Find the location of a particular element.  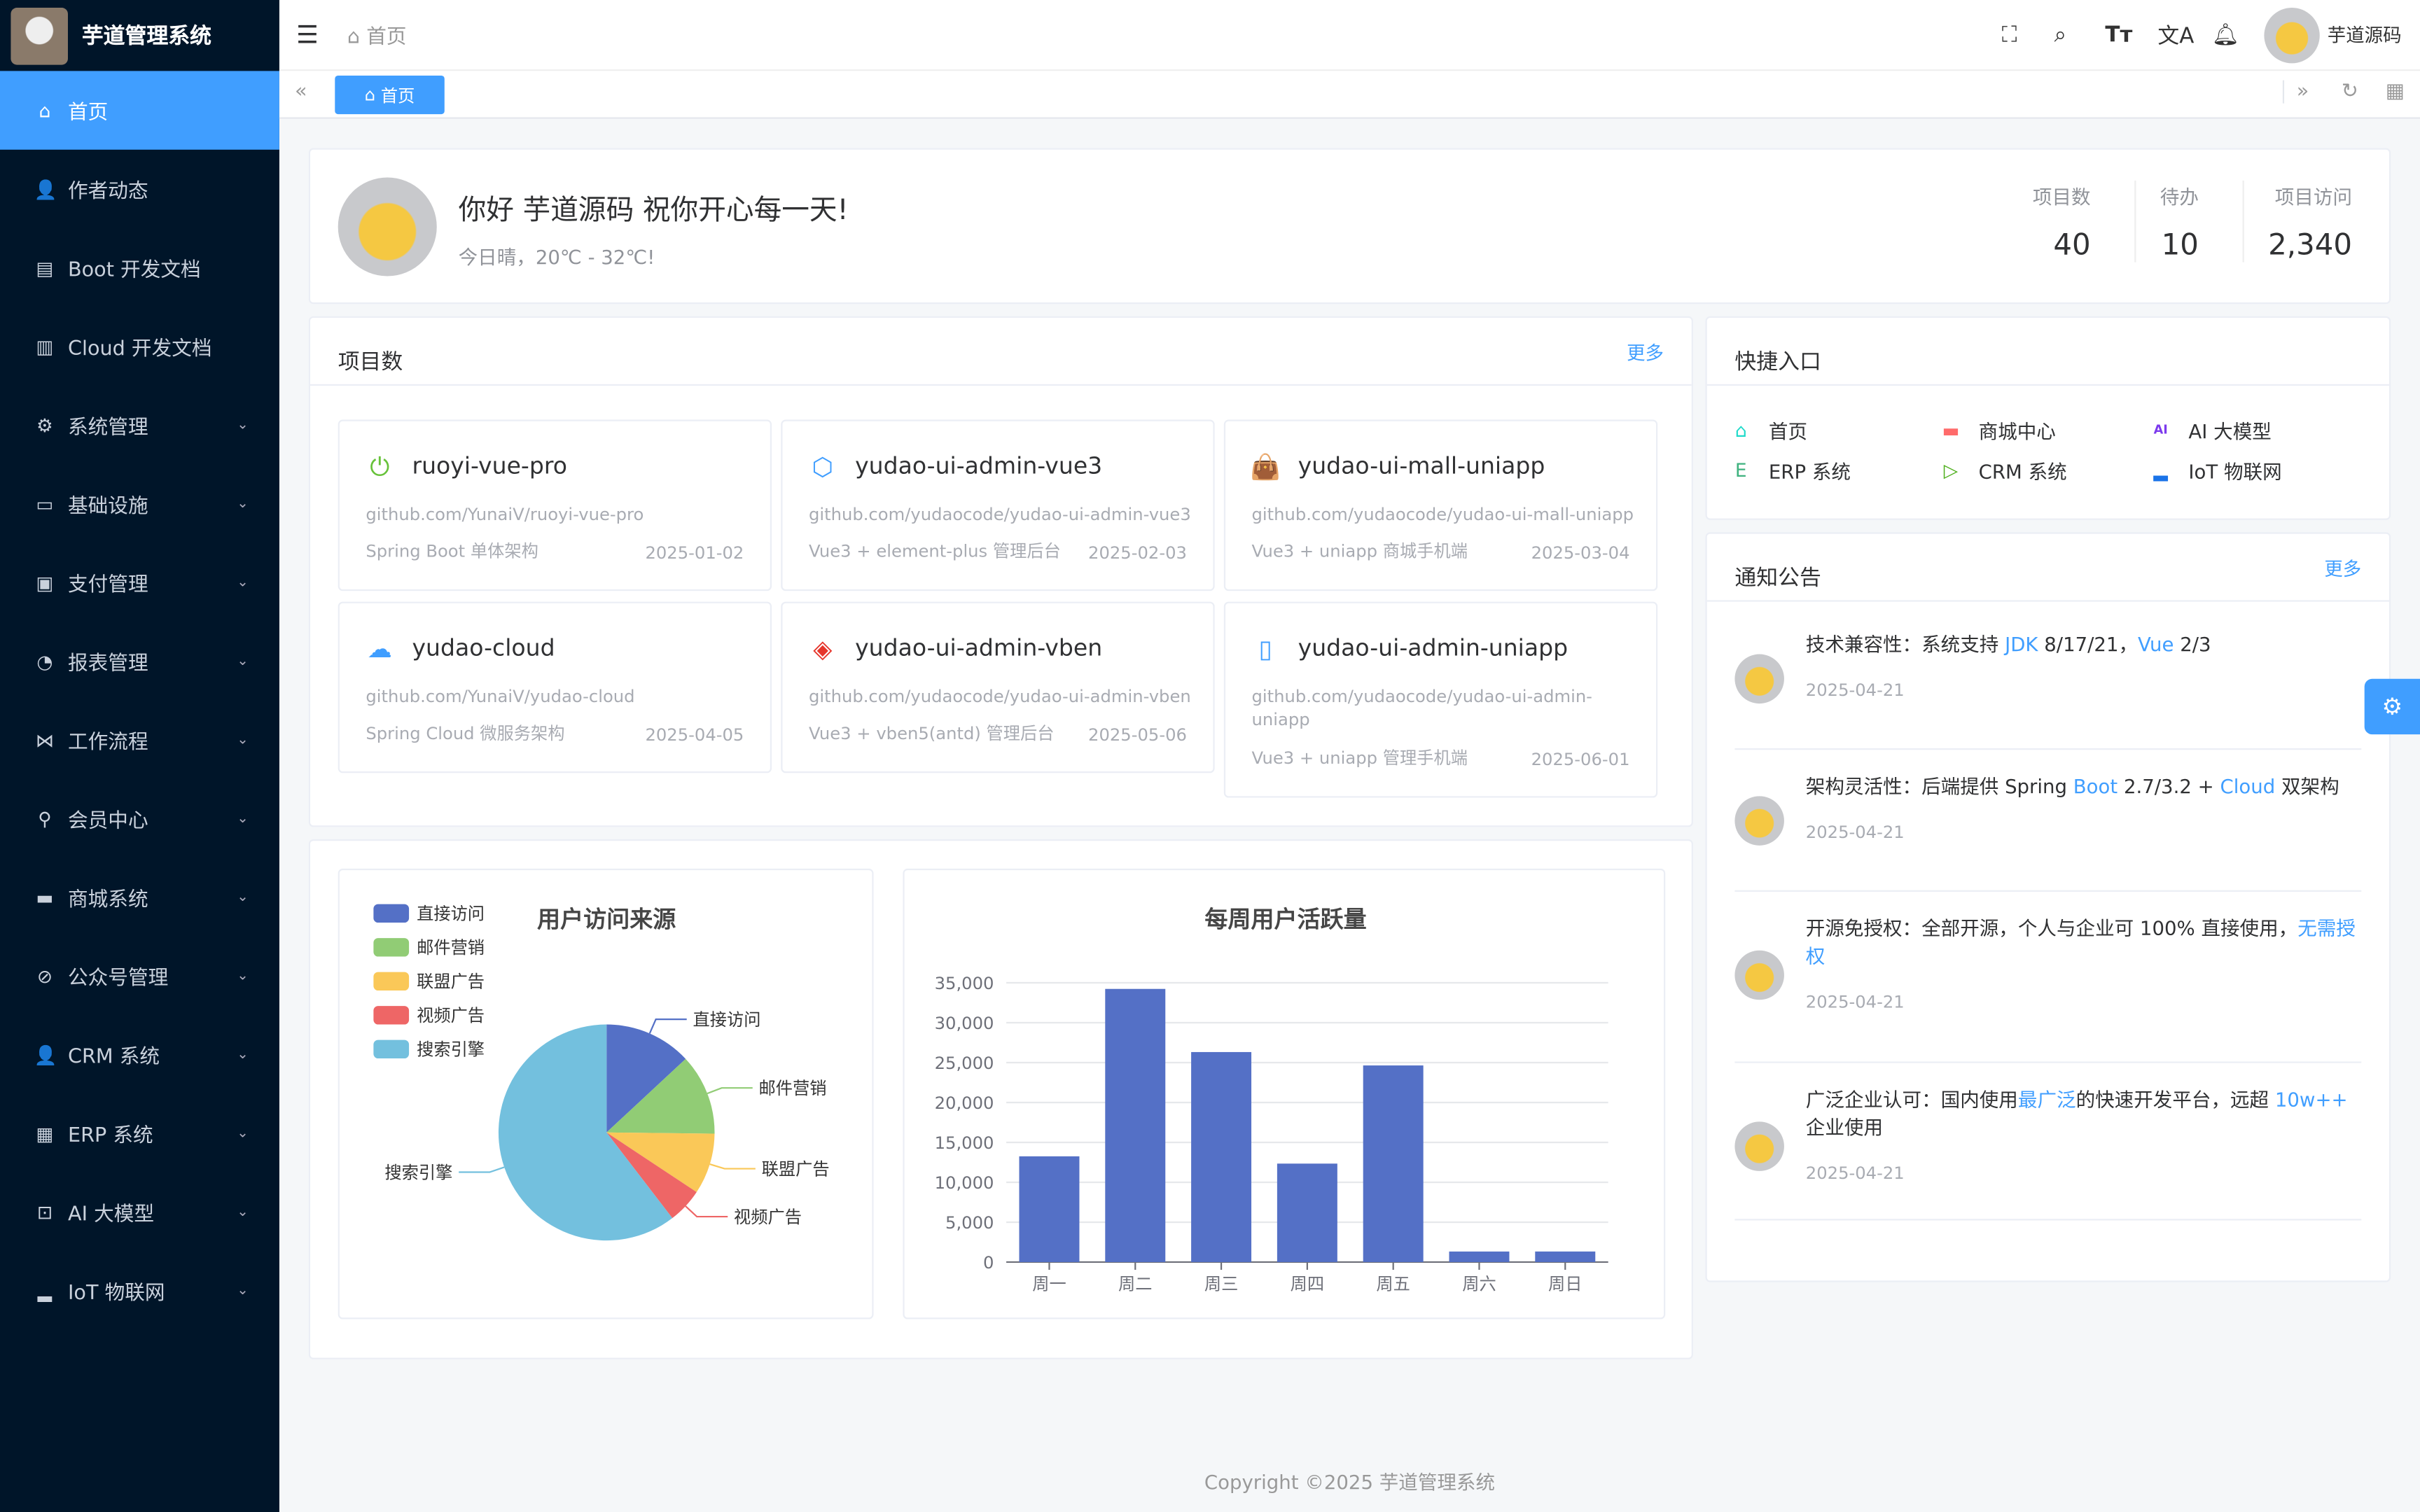

legend-label: 邮件营销 is located at coordinates (451, 947).